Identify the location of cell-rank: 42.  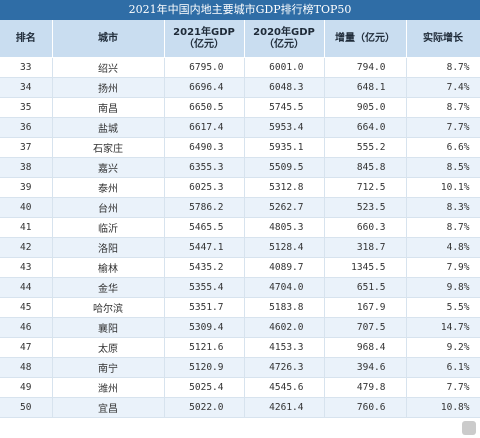
(26, 247).